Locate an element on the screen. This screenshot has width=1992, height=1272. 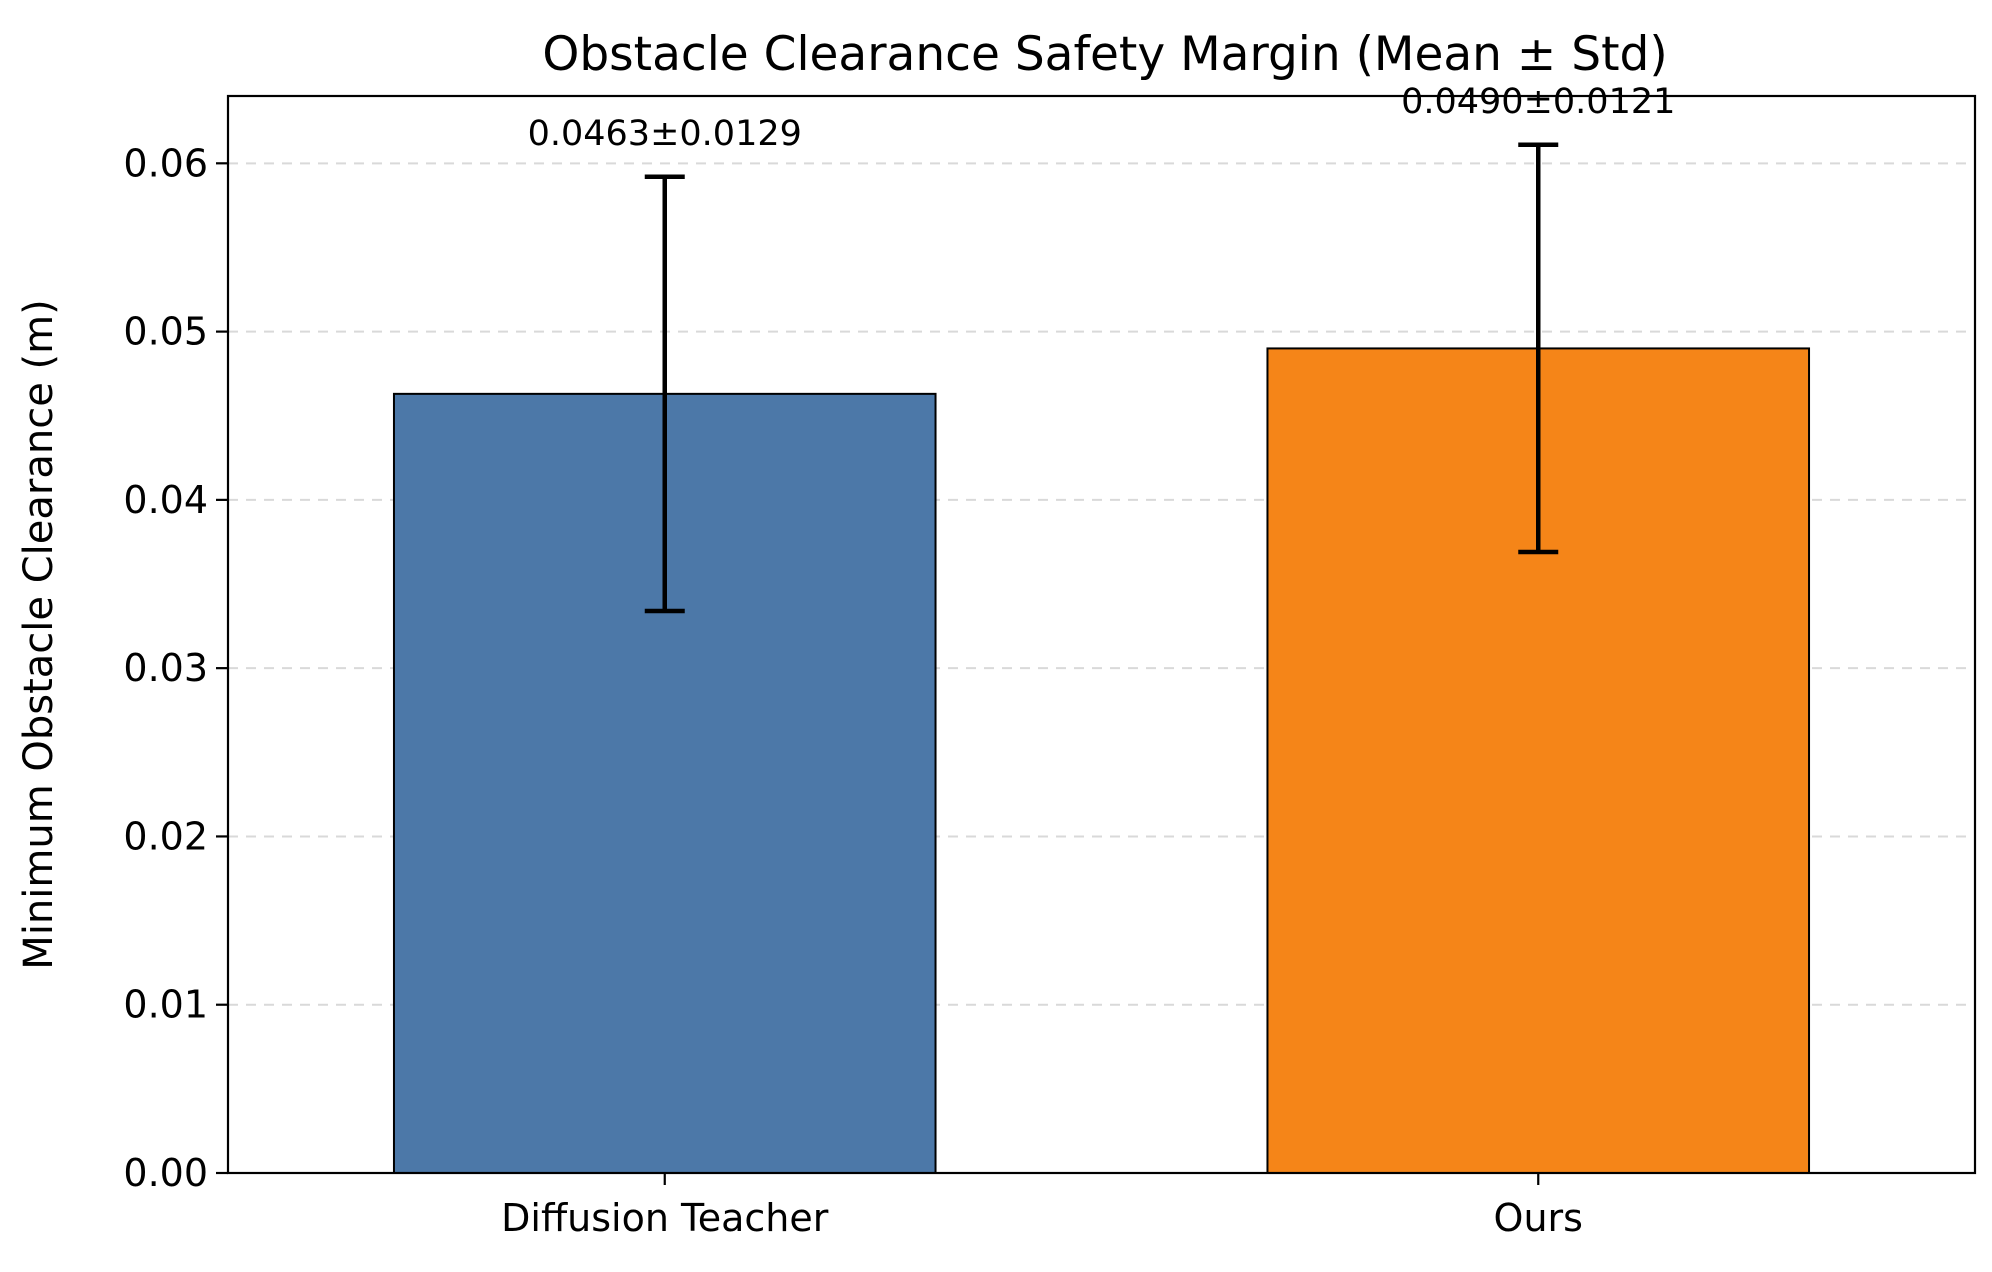
y-tick-label: 0.01 is located at coordinates (165, 1005).